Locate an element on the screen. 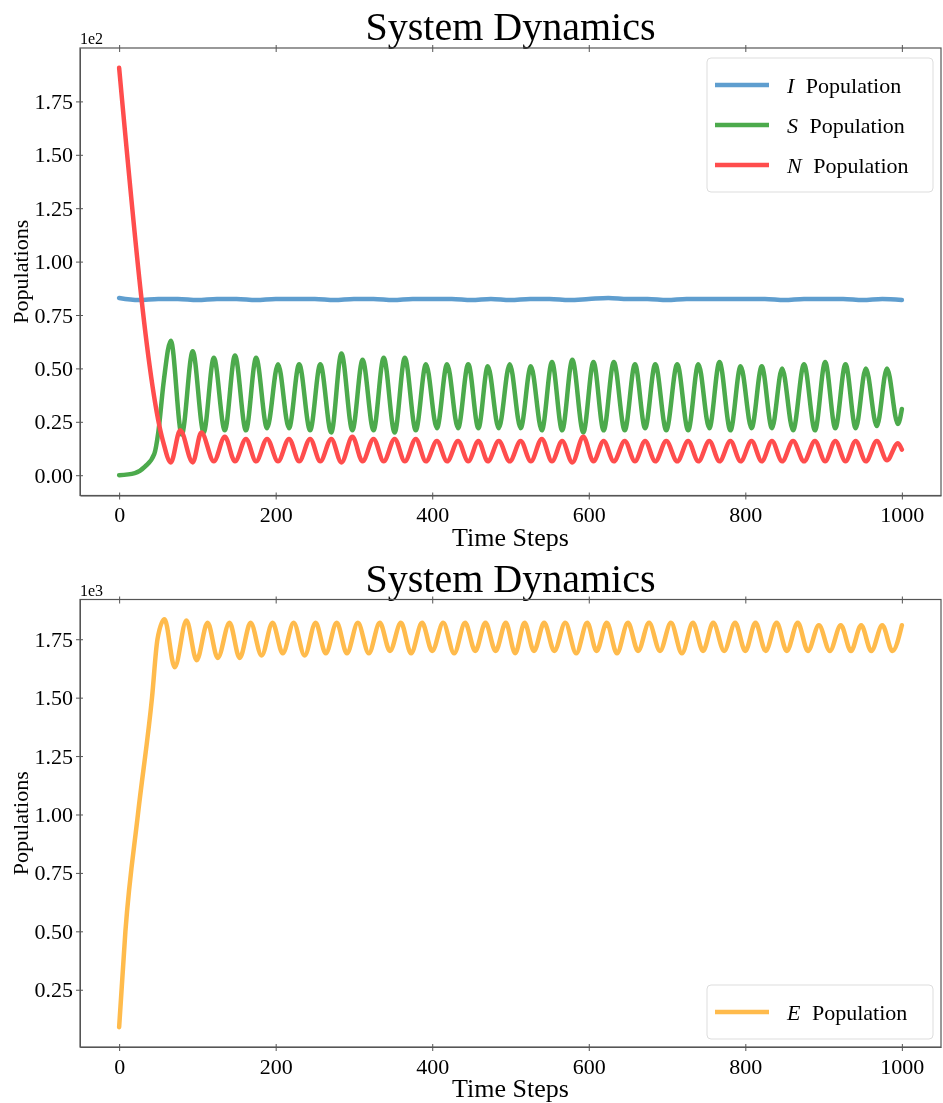  legend-label: I Population is located at coordinates (844, 85).